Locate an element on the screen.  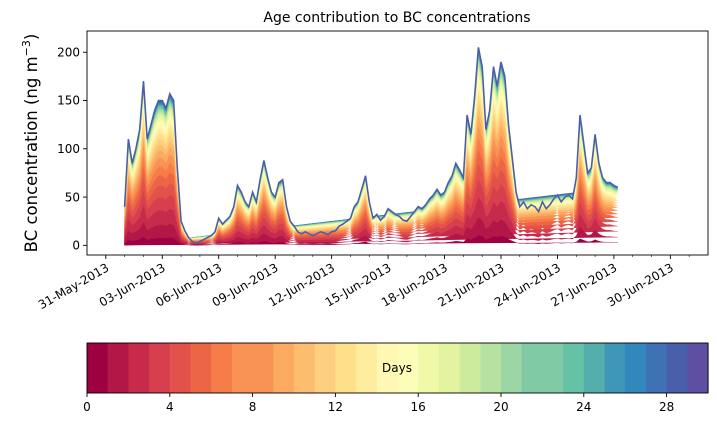
colorbar-tick-label: 24 is located at coordinates (583, 407).